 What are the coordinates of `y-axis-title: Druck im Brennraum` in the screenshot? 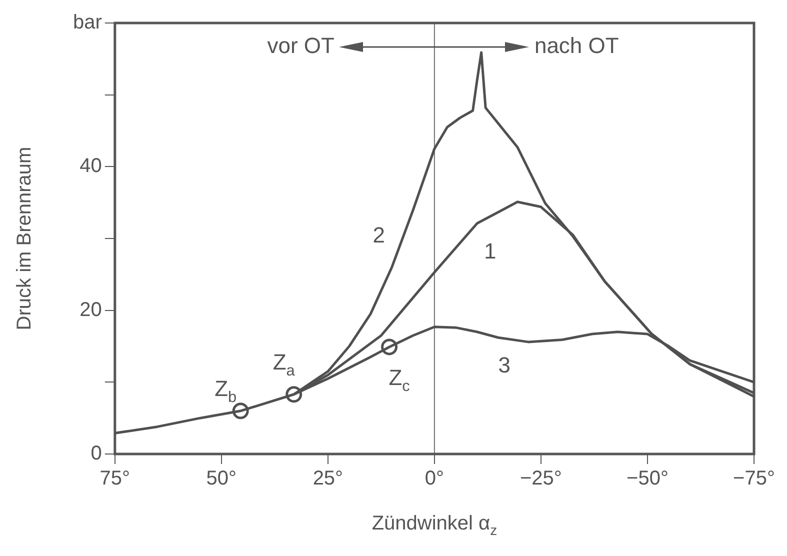 It's located at (24, 238).